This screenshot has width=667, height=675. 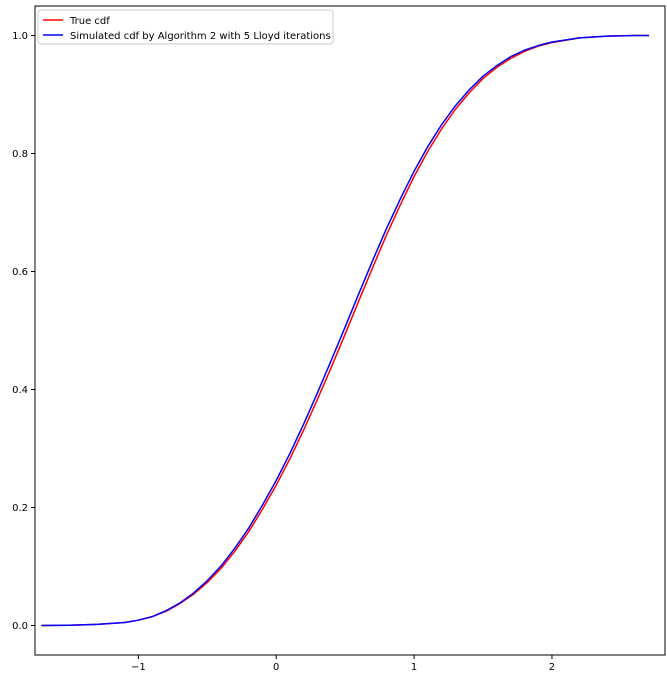 What do you see at coordinates (552, 667) in the screenshot?
I see `x-tick-label: 2` at bounding box center [552, 667].